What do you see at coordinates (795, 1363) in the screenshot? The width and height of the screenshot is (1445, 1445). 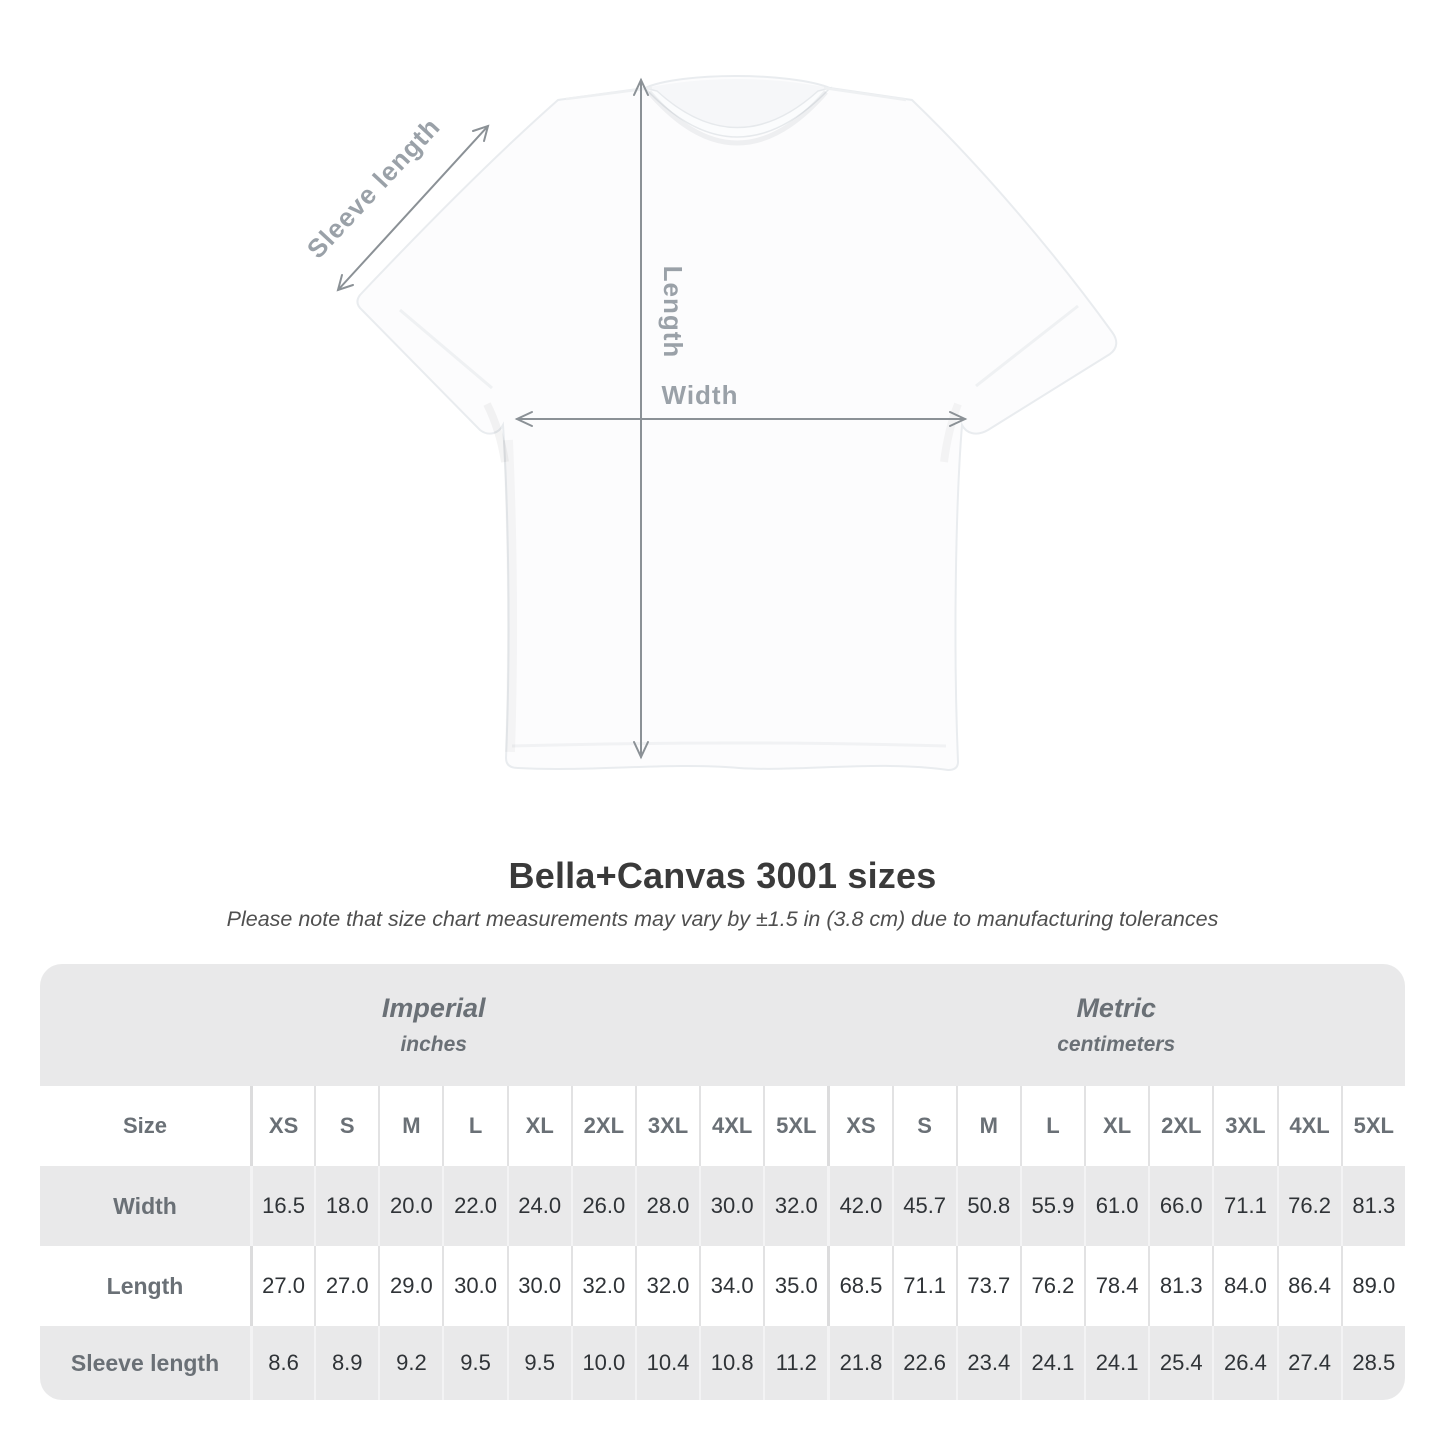 I see `cell: 11.2` at bounding box center [795, 1363].